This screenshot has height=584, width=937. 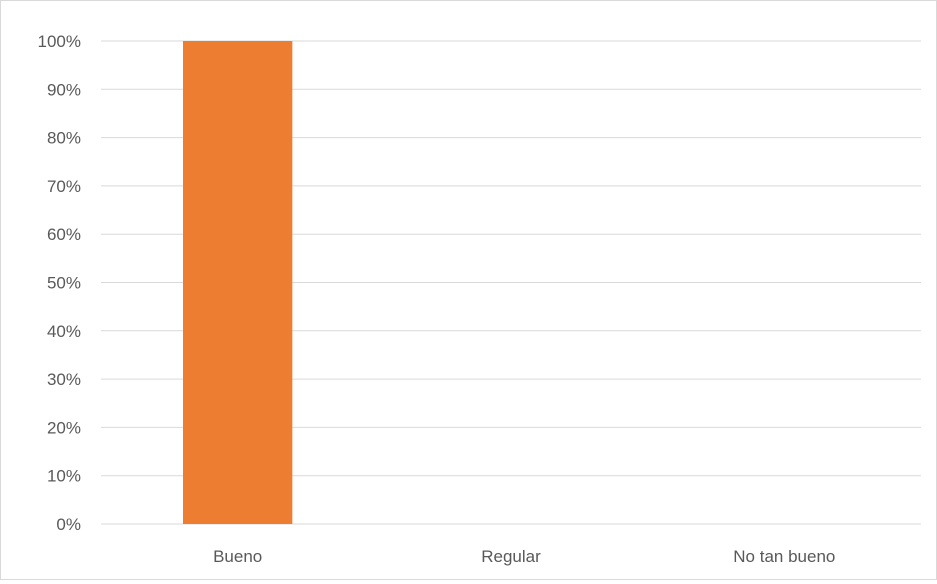 I want to click on y-tick-label: 60%, so click(x=64, y=234).